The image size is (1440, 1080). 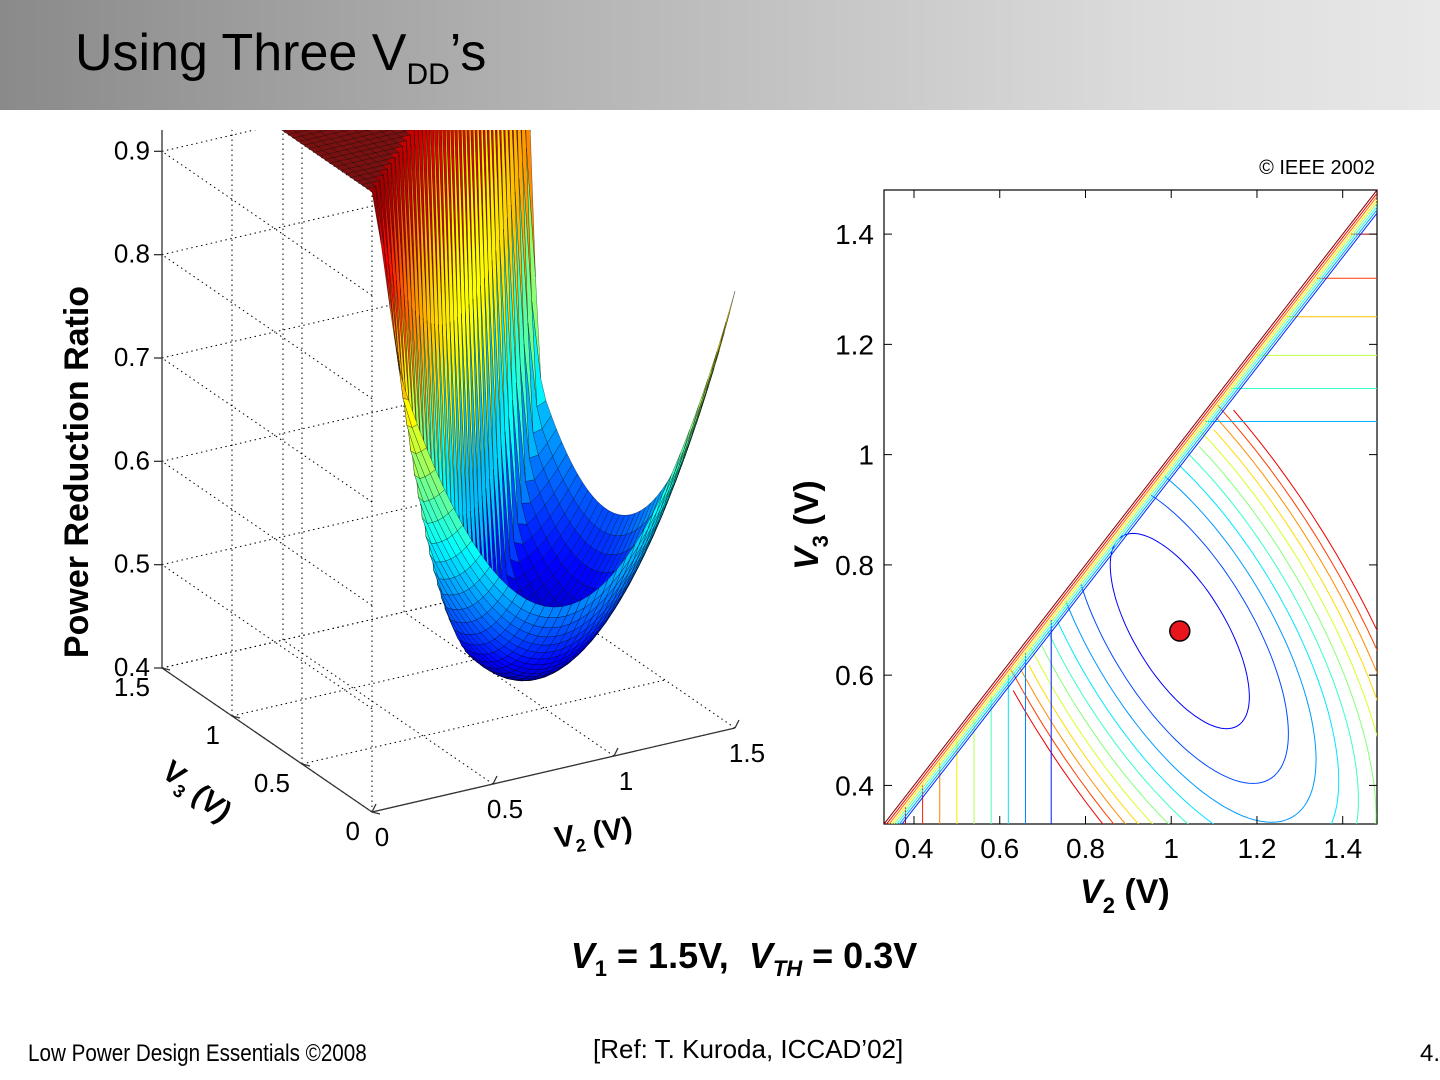 I want to click on z-tick-label: 0.4, so click(x=132, y=667).